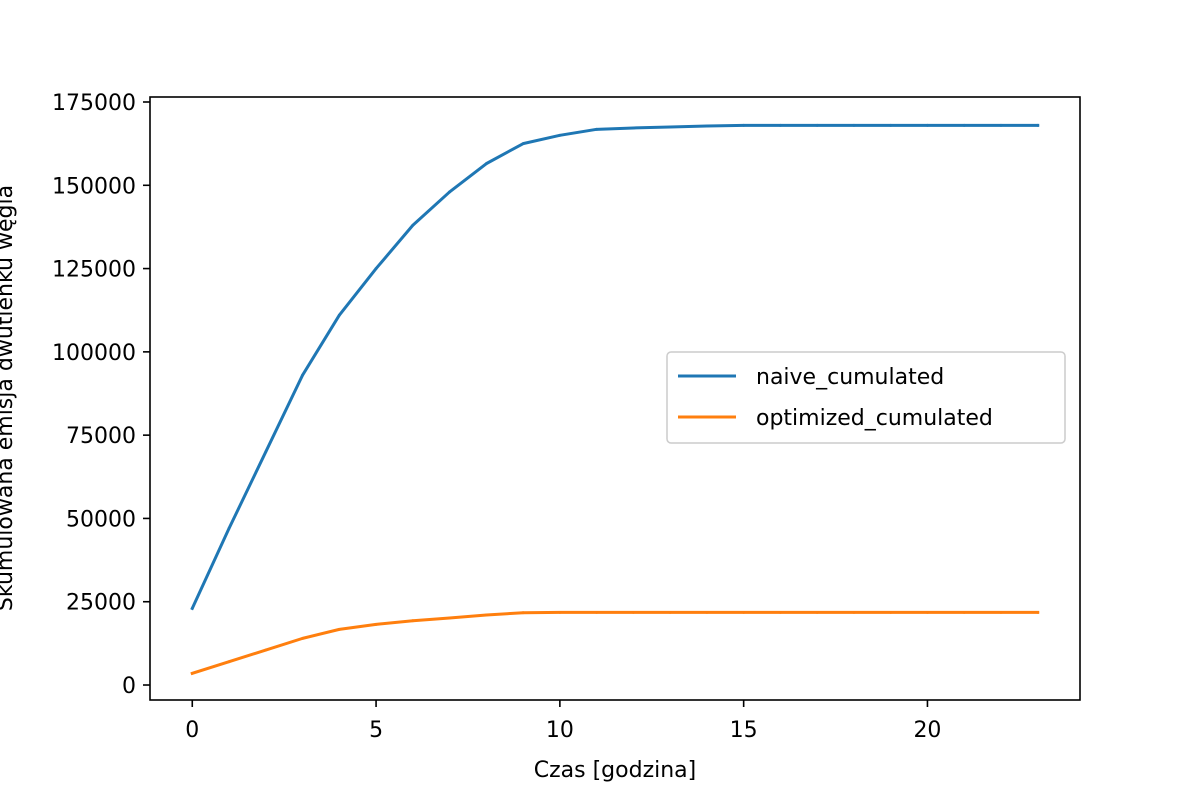  Describe the element at coordinates (850, 377) in the screenshot. I see `legend-label-naive_cumulated: naive_cumulated` at that location.